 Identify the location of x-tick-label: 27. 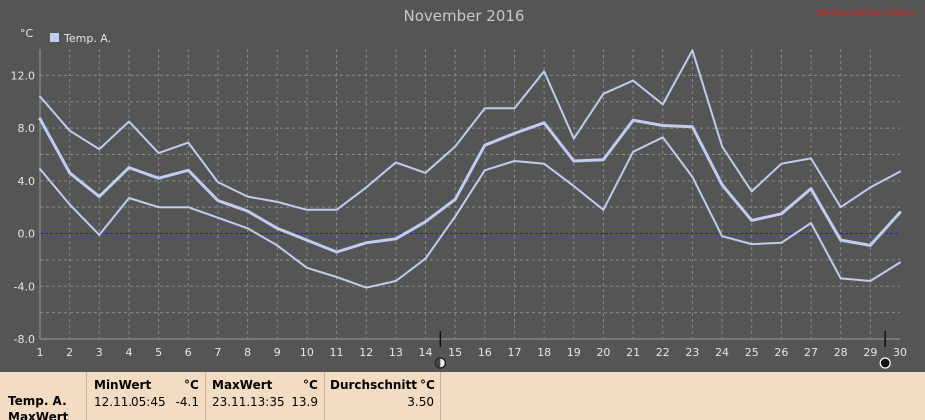
(811, 352).